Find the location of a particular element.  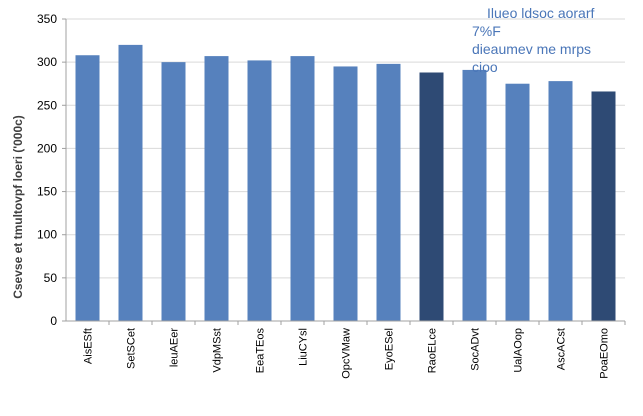

bar-OpcVMaw is located at coordinates (345, 193).